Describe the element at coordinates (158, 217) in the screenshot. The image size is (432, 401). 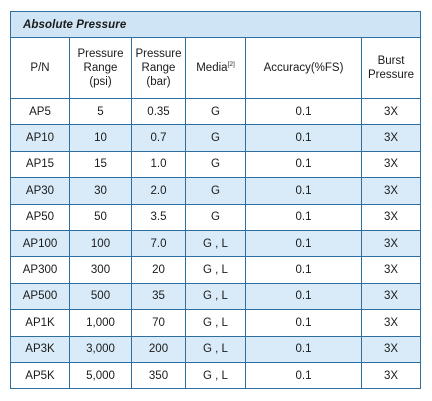
I see `cell-pressure-bar: 3.5` at that location.